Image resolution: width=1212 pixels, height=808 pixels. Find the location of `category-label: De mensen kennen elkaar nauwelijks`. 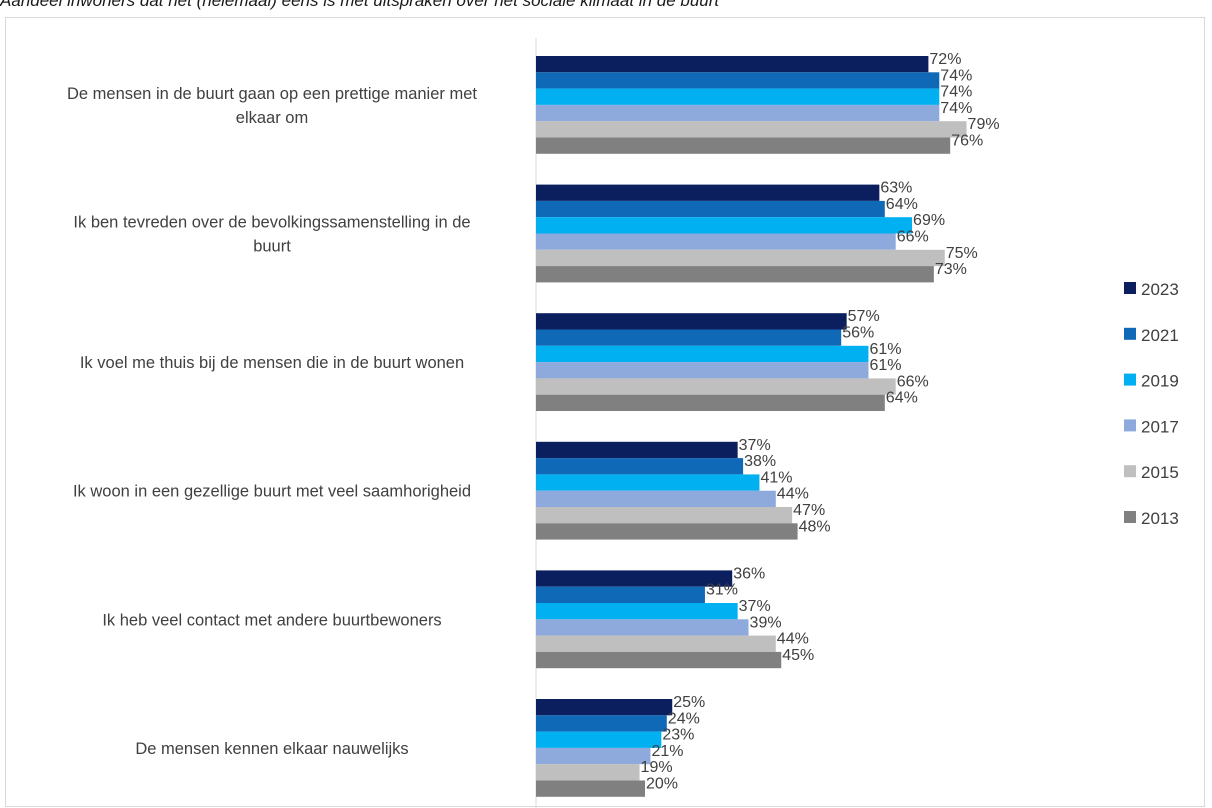

category-label: De mensen kennen elkaar nauwelijks is located at coordinates (271, 749).